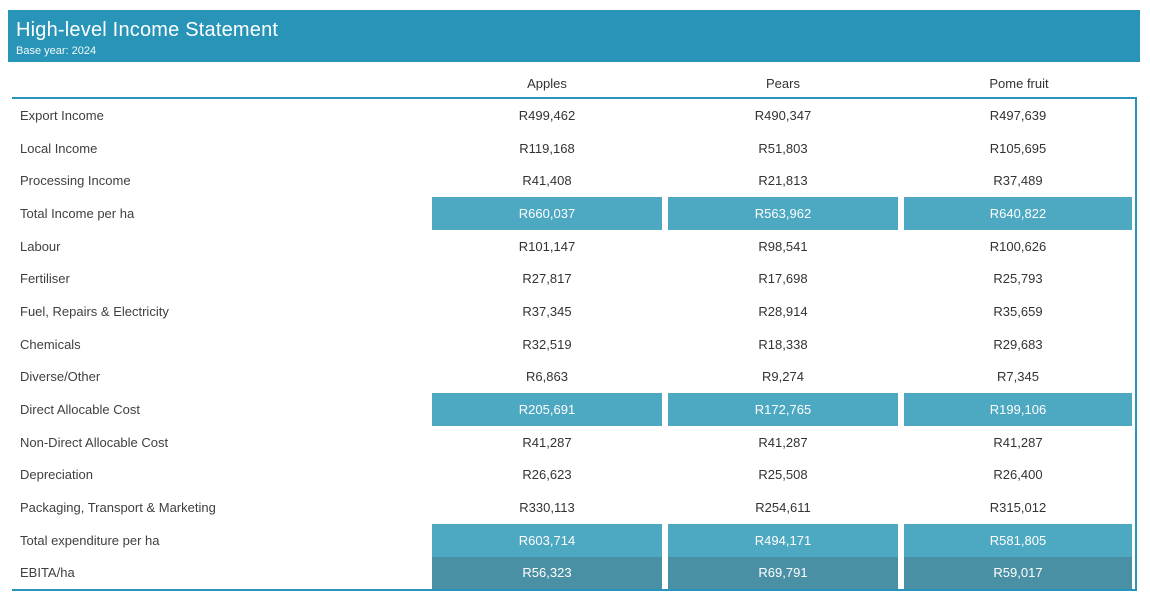 The image size is (1150, 600). Describe the element at coordinates (1019, 279) in the screenshot. I see `cell-value: R25,793` at that location.